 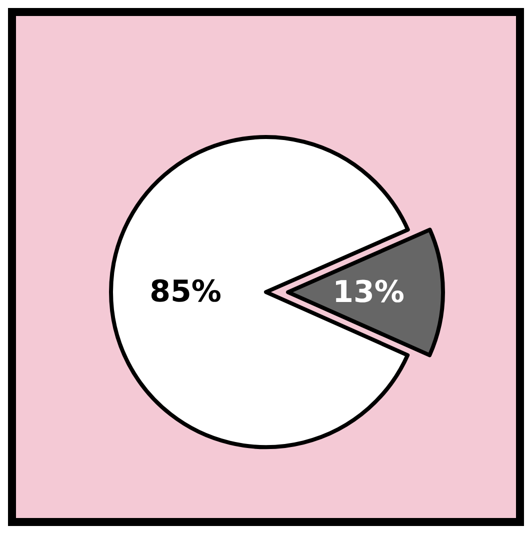 I want to click on data-label: 85%, so click(x=186, y=292).